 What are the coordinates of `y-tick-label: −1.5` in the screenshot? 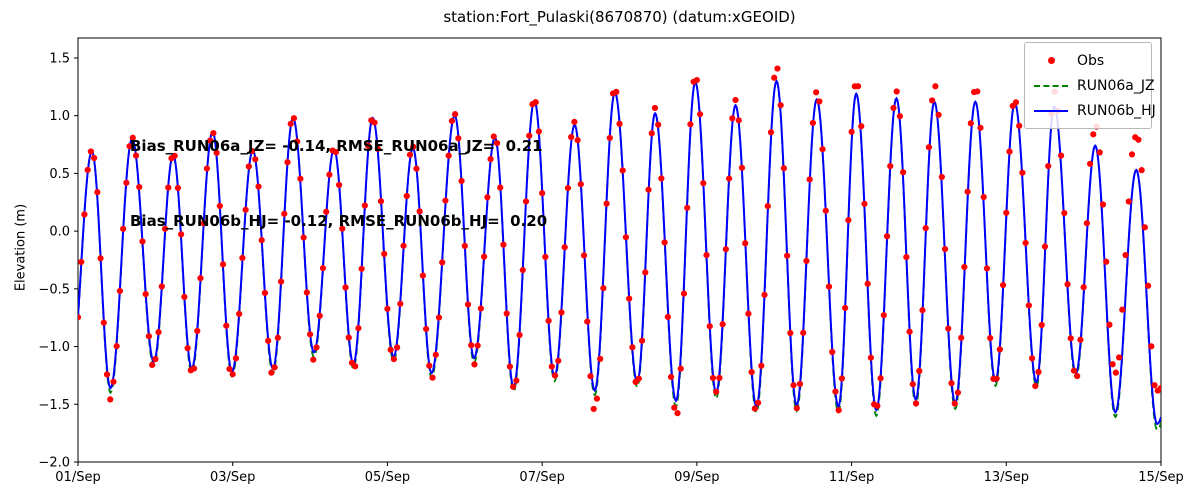 It's located at (54, 405).